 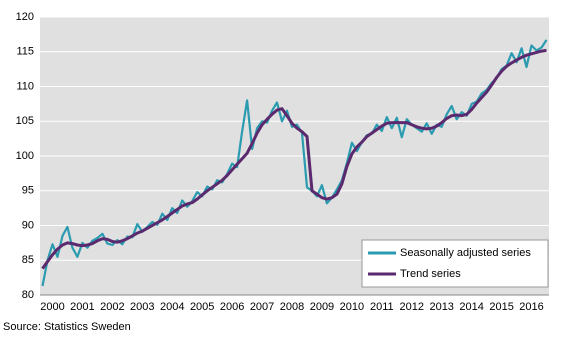 What do you see at coordinates (455, 263) in the screenshot?
I see `legend-box` at bounding box center [455, 263].